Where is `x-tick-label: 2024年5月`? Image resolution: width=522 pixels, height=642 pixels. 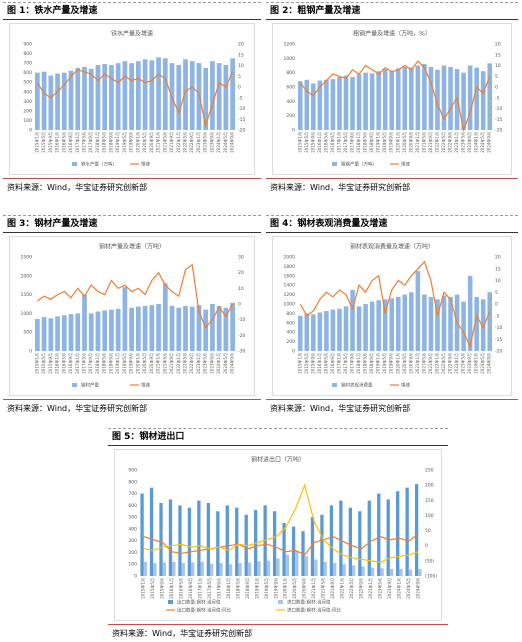 x-tick-label: 2024年5月 is located at coordinates (408, 588).